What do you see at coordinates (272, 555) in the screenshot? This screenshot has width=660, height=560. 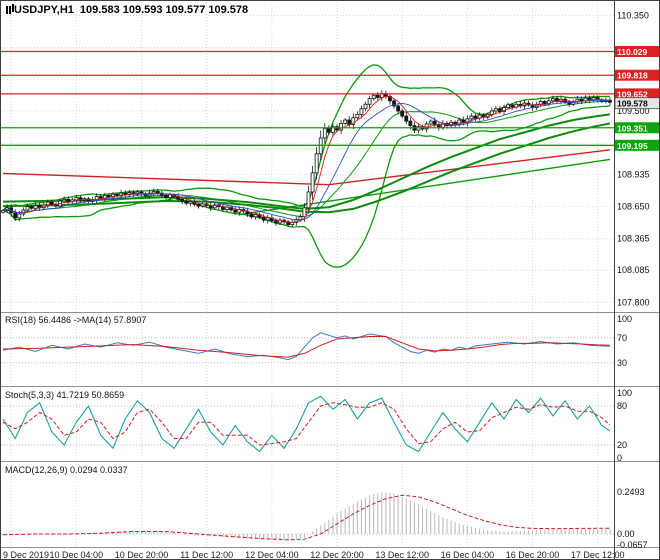 I see `time-tick-label: 12 Dec 04:00` at bounding box center [272, 555].